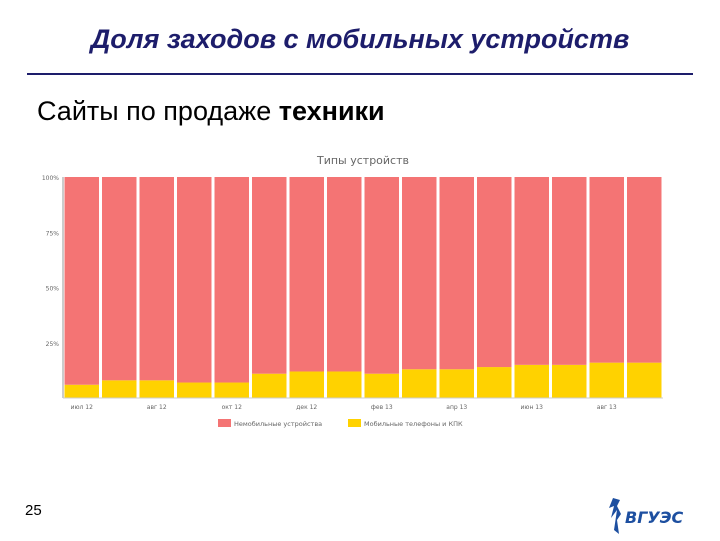 Image resolution: width=720 pixels, height=541 pixels. I want to click on subtitle-emphasis: техники, so click(331, 111).